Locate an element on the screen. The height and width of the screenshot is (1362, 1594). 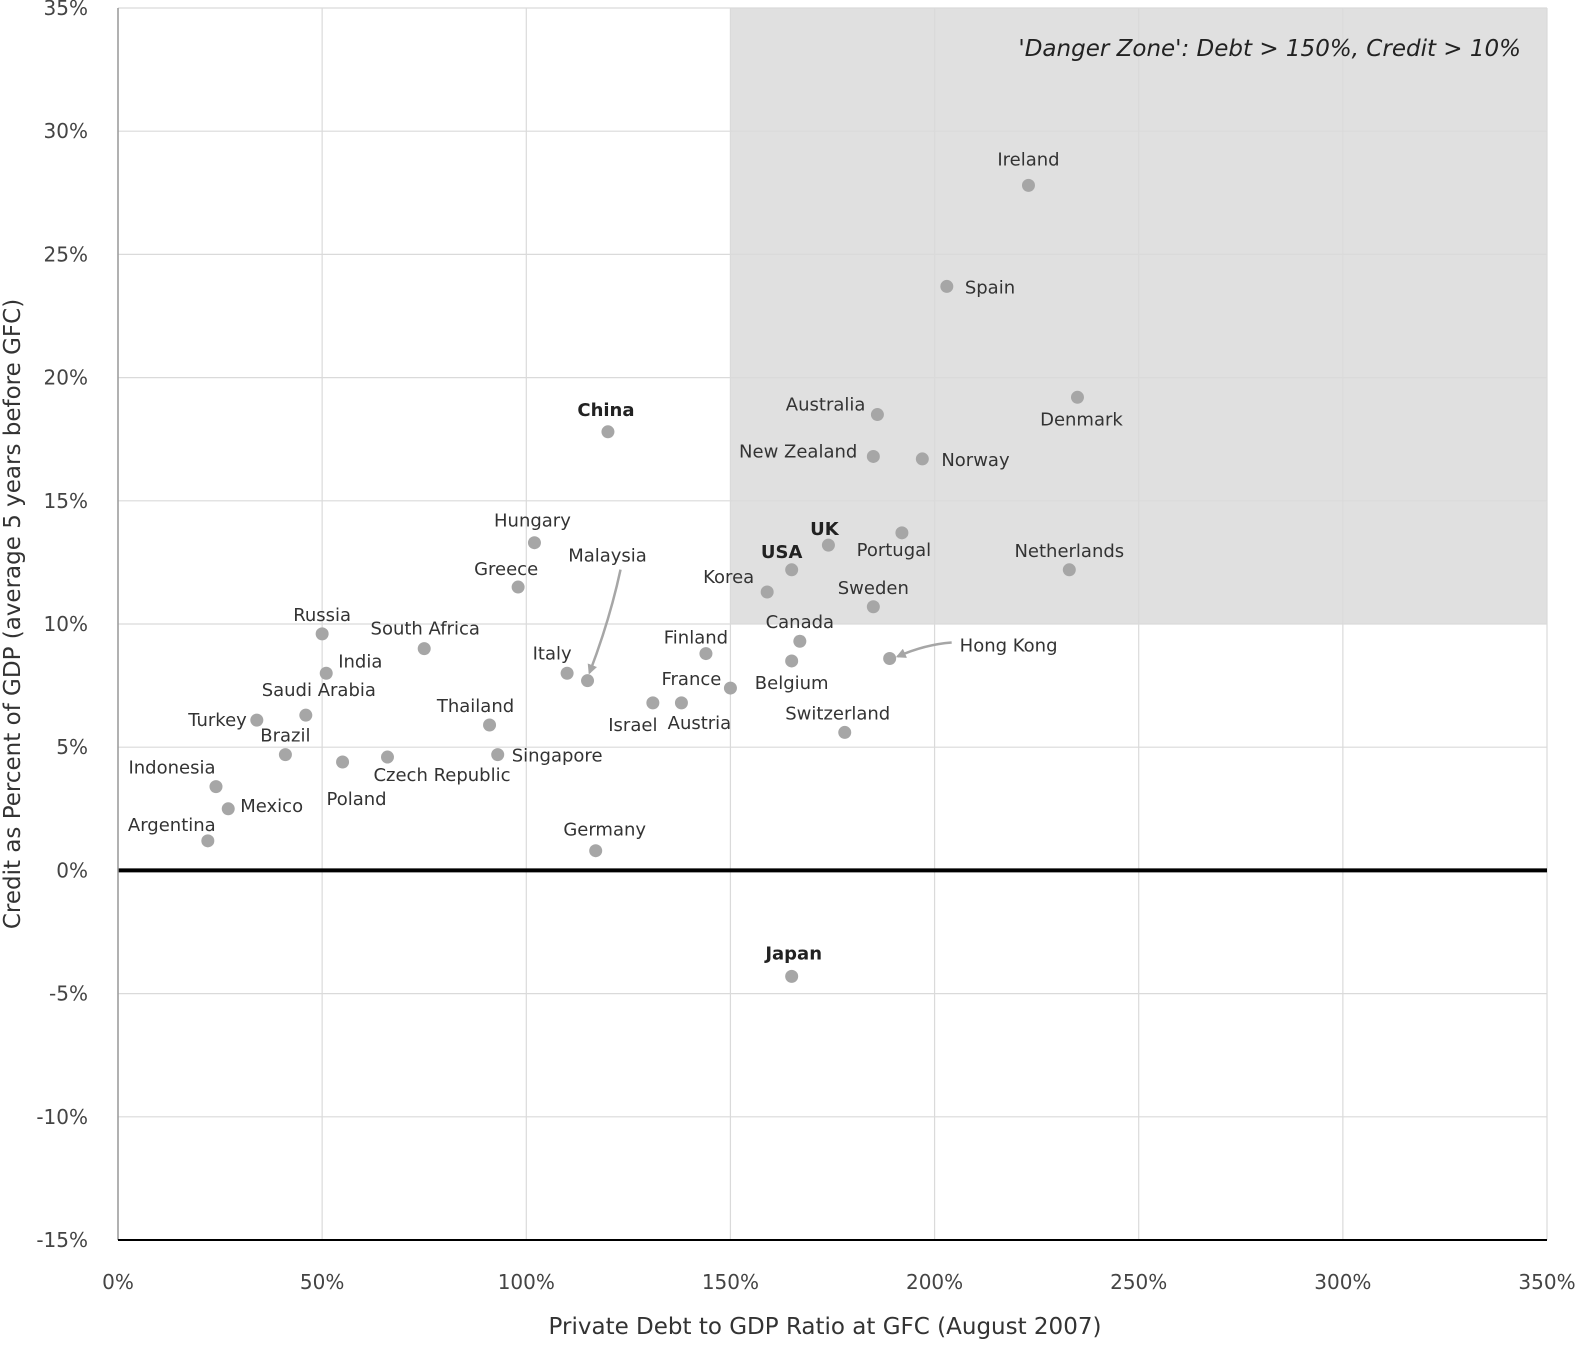
label-norway: Norway is located at coordinates (975, 460).